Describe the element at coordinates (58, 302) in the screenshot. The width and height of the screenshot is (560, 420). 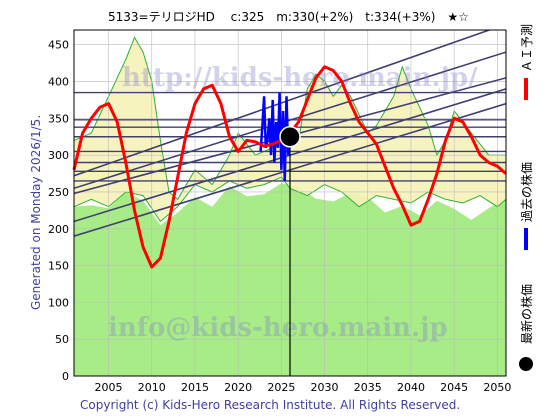
I see `y-tick-label: 100` at that location.